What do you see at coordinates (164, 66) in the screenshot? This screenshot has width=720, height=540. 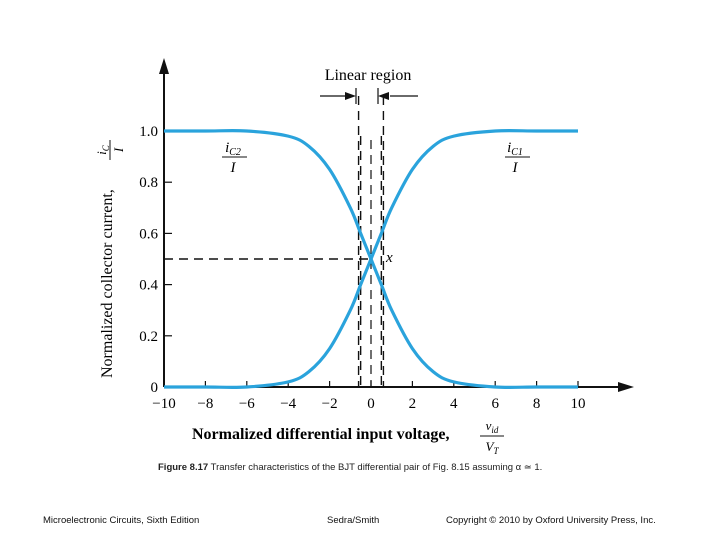 I see `y-axis-arrow` at bounding box center [164, 66].